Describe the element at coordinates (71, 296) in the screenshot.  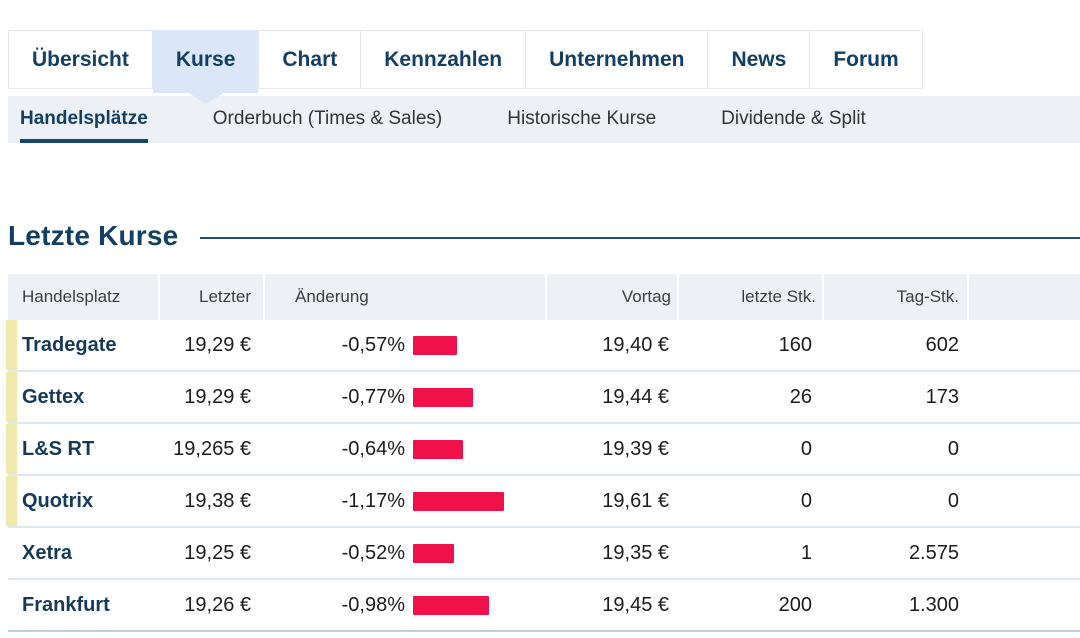
I see `column-header-handelsplatz: Handelsplatz` at that location.